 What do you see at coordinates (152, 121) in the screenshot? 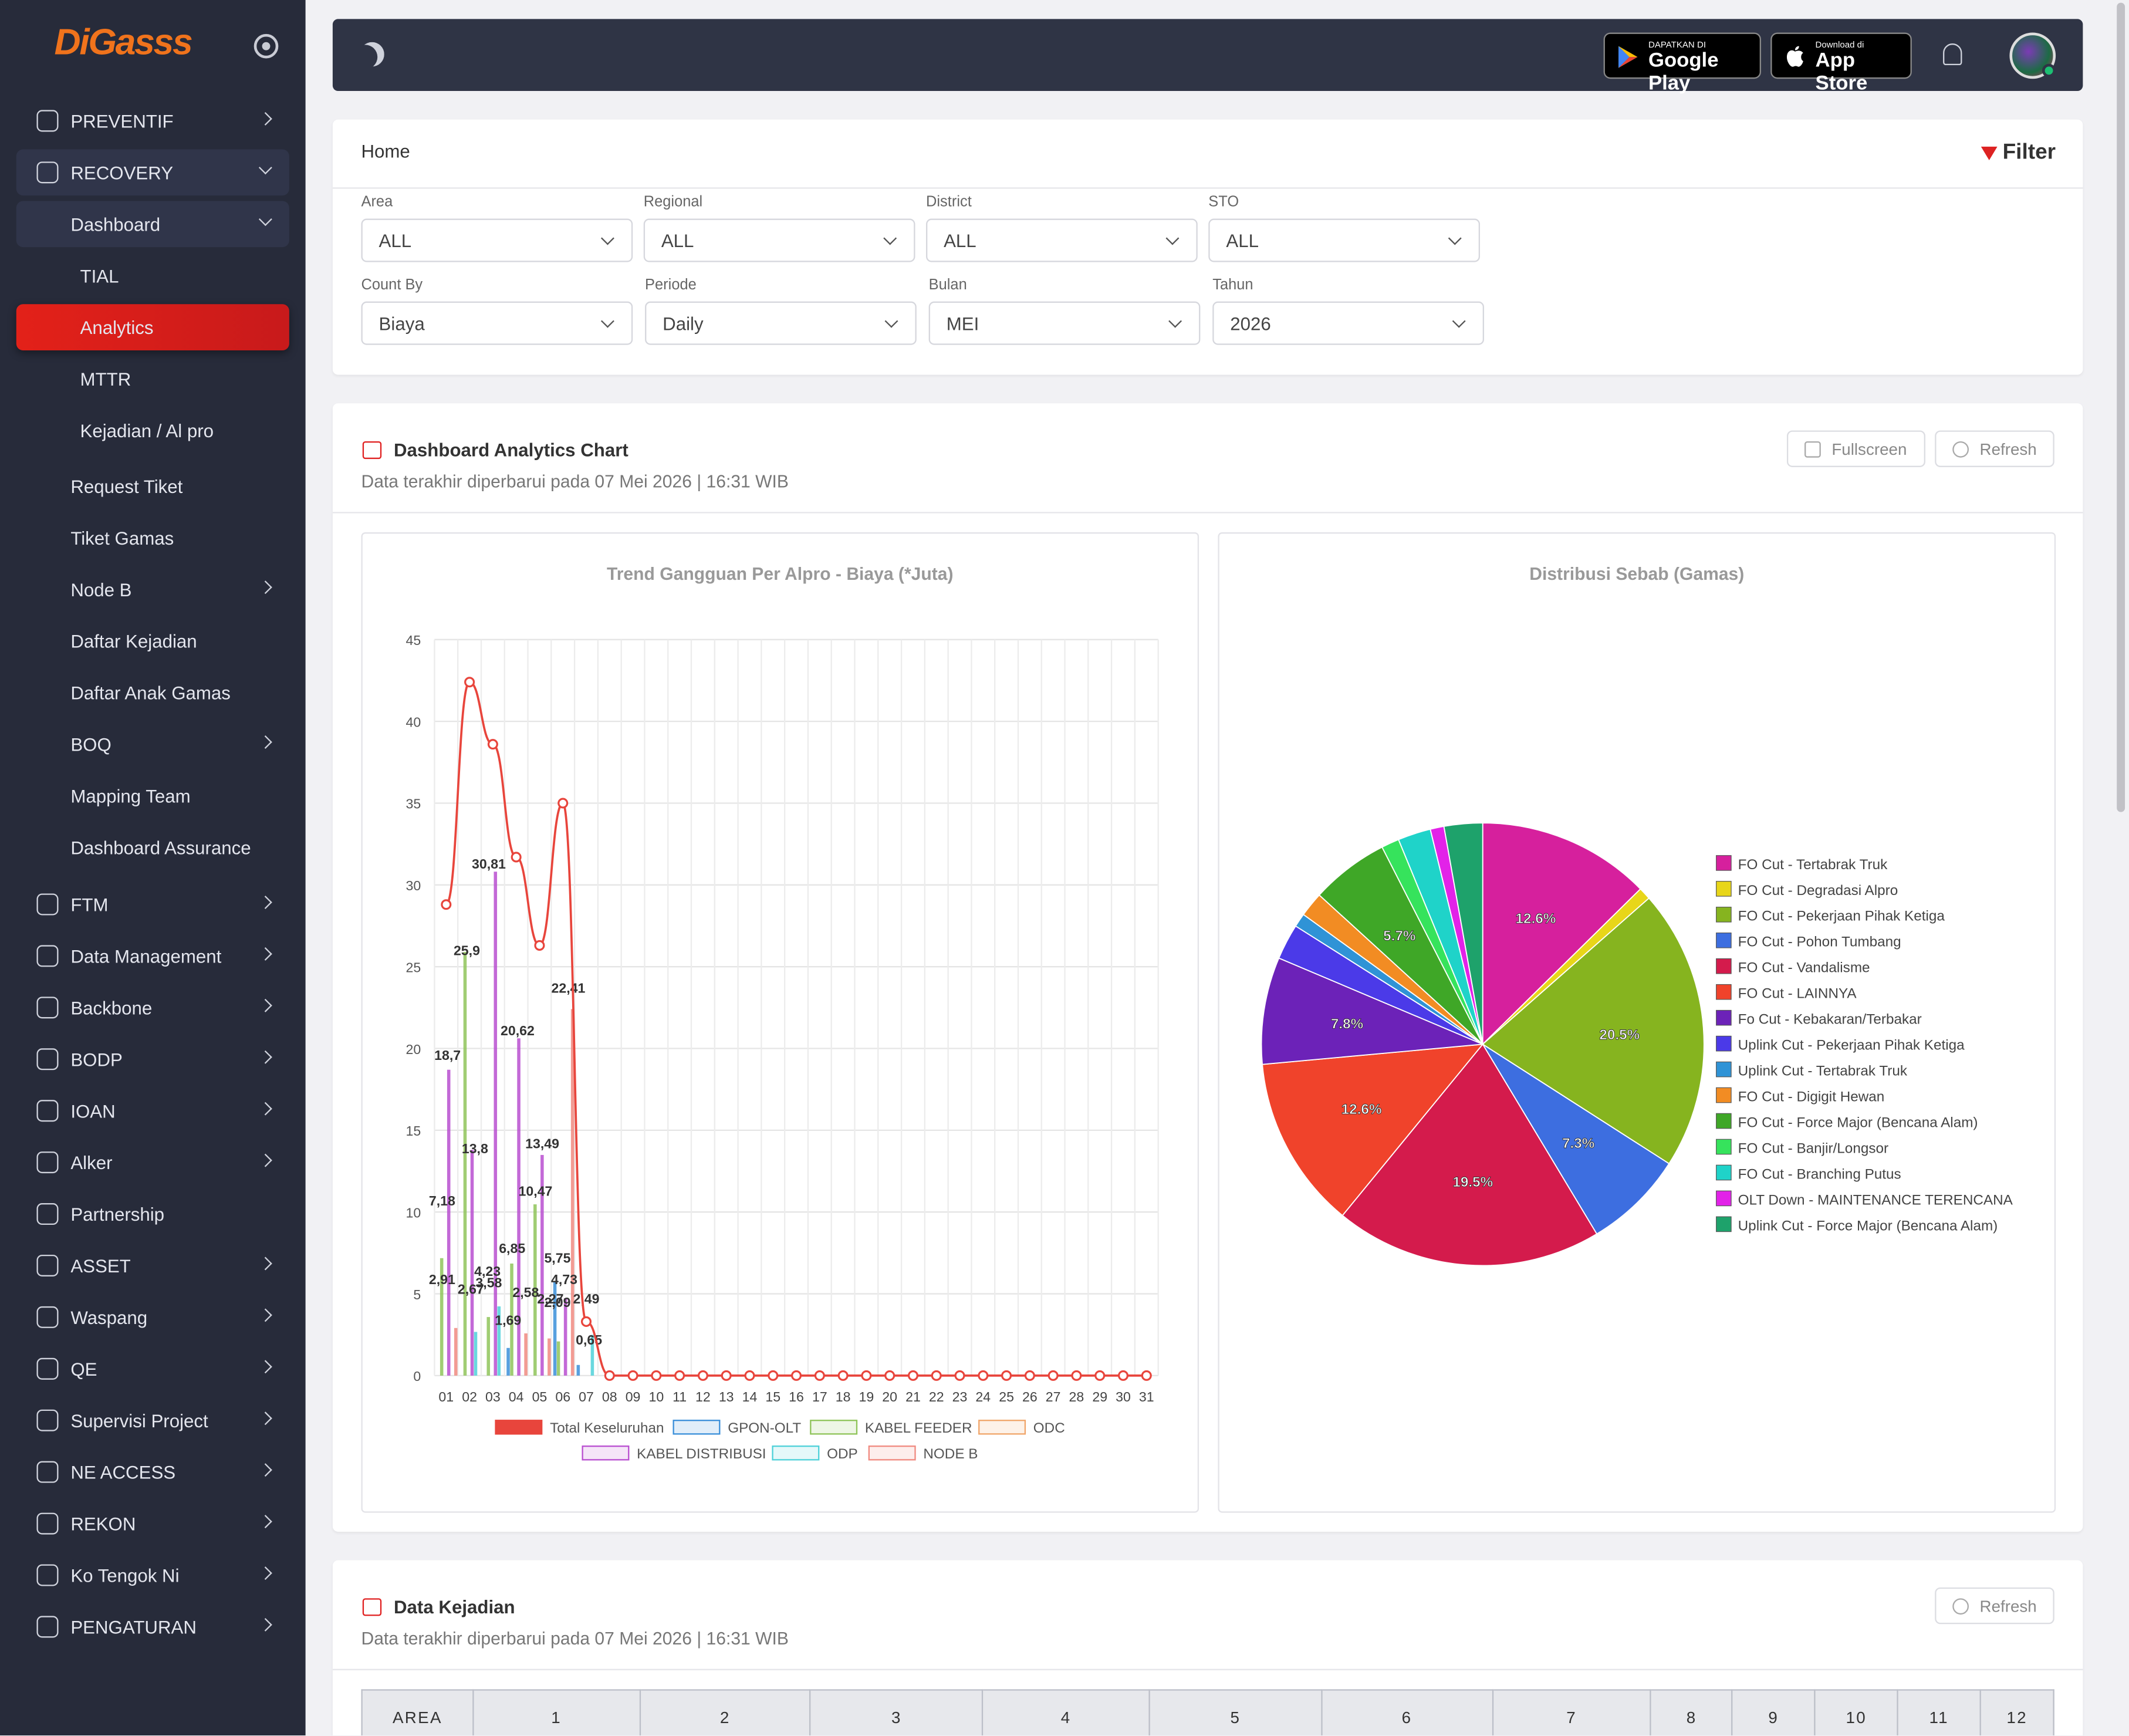
I see `sidebar-item-preventif: PREVENTIF` at bounding box center [152, 121].